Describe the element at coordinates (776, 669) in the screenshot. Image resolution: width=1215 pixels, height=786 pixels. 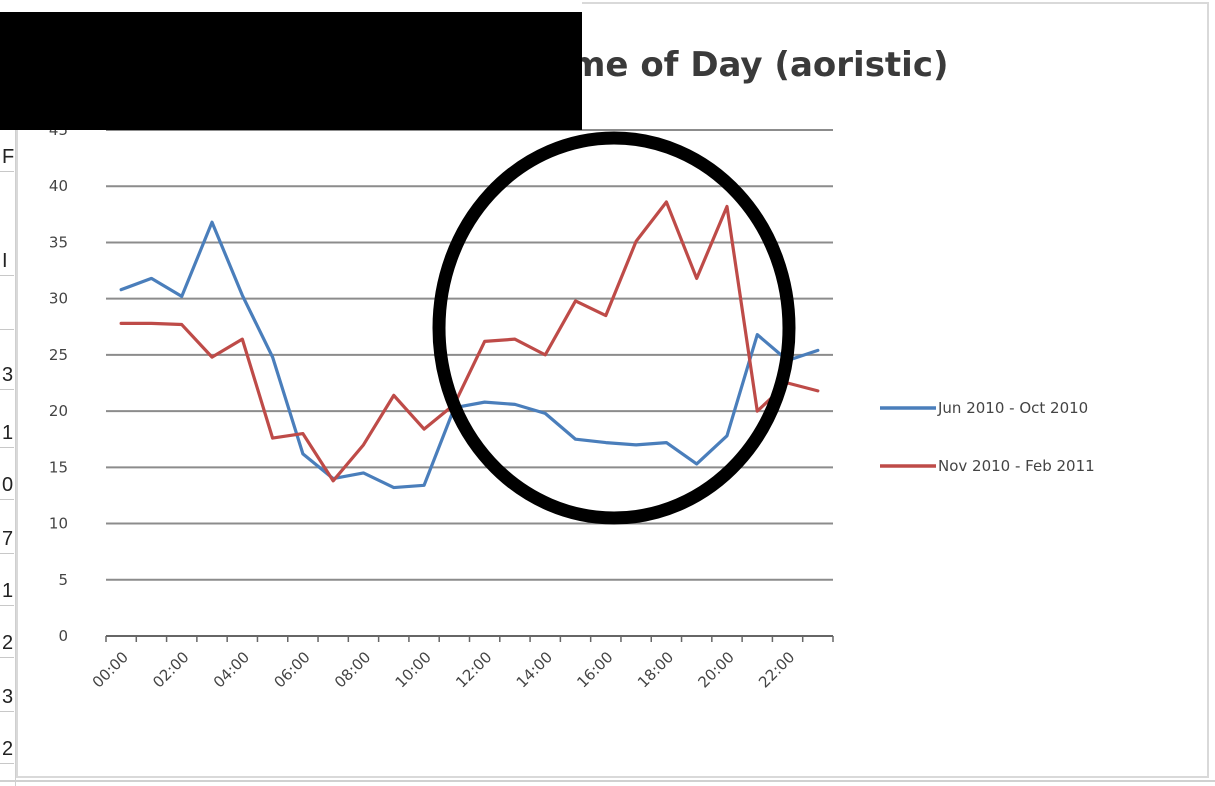
I see `x-tick-label: 22:00` at that location.